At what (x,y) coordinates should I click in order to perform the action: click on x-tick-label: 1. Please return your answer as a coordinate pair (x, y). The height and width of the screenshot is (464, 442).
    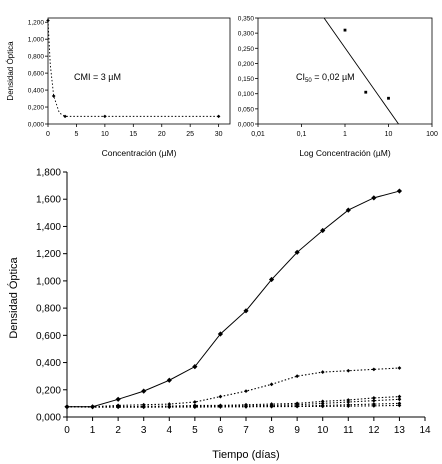
    Looking at the image, I should click on (93, 430).